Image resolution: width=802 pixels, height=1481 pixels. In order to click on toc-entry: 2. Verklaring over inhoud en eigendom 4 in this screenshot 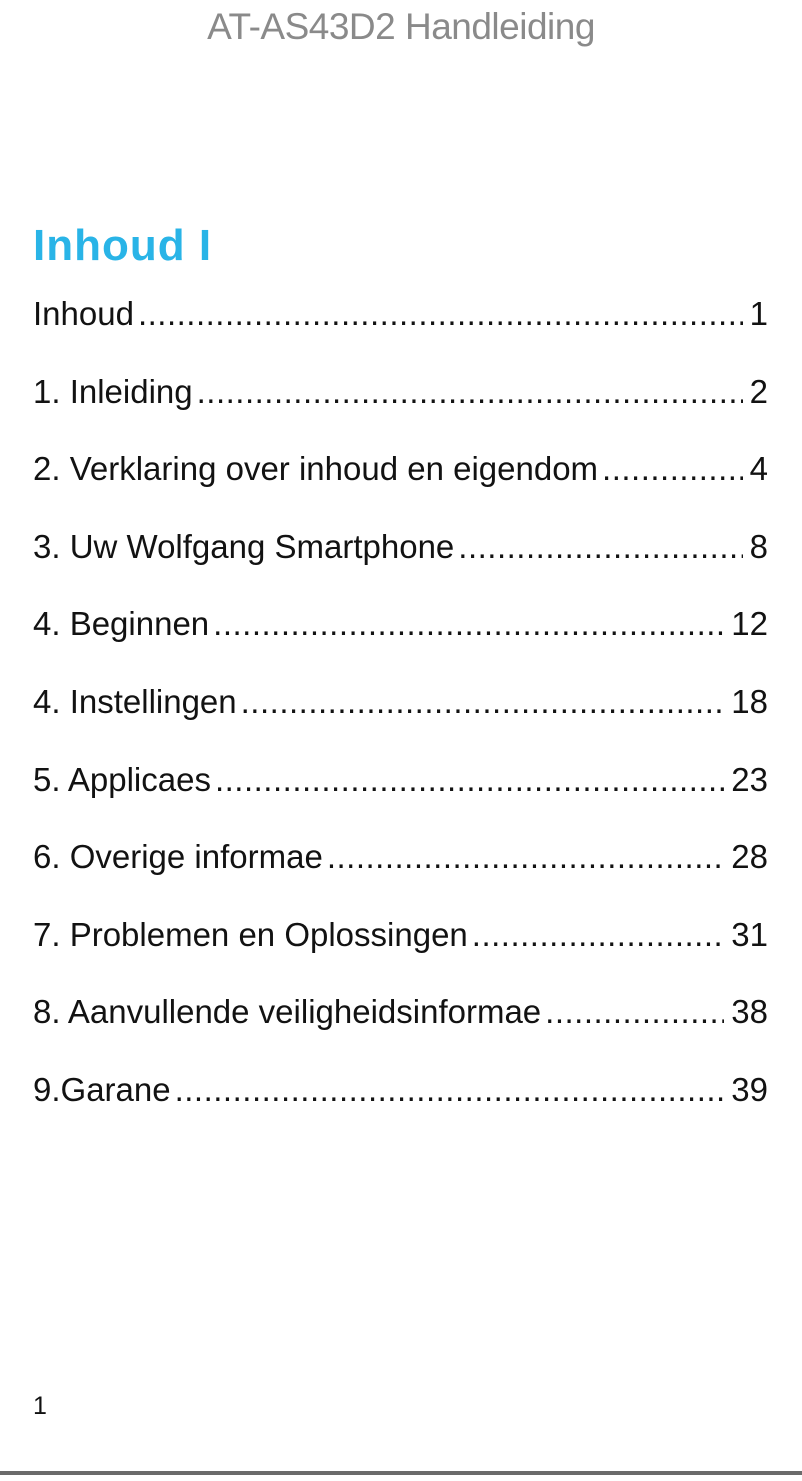, I will do `click(400, 487)`.